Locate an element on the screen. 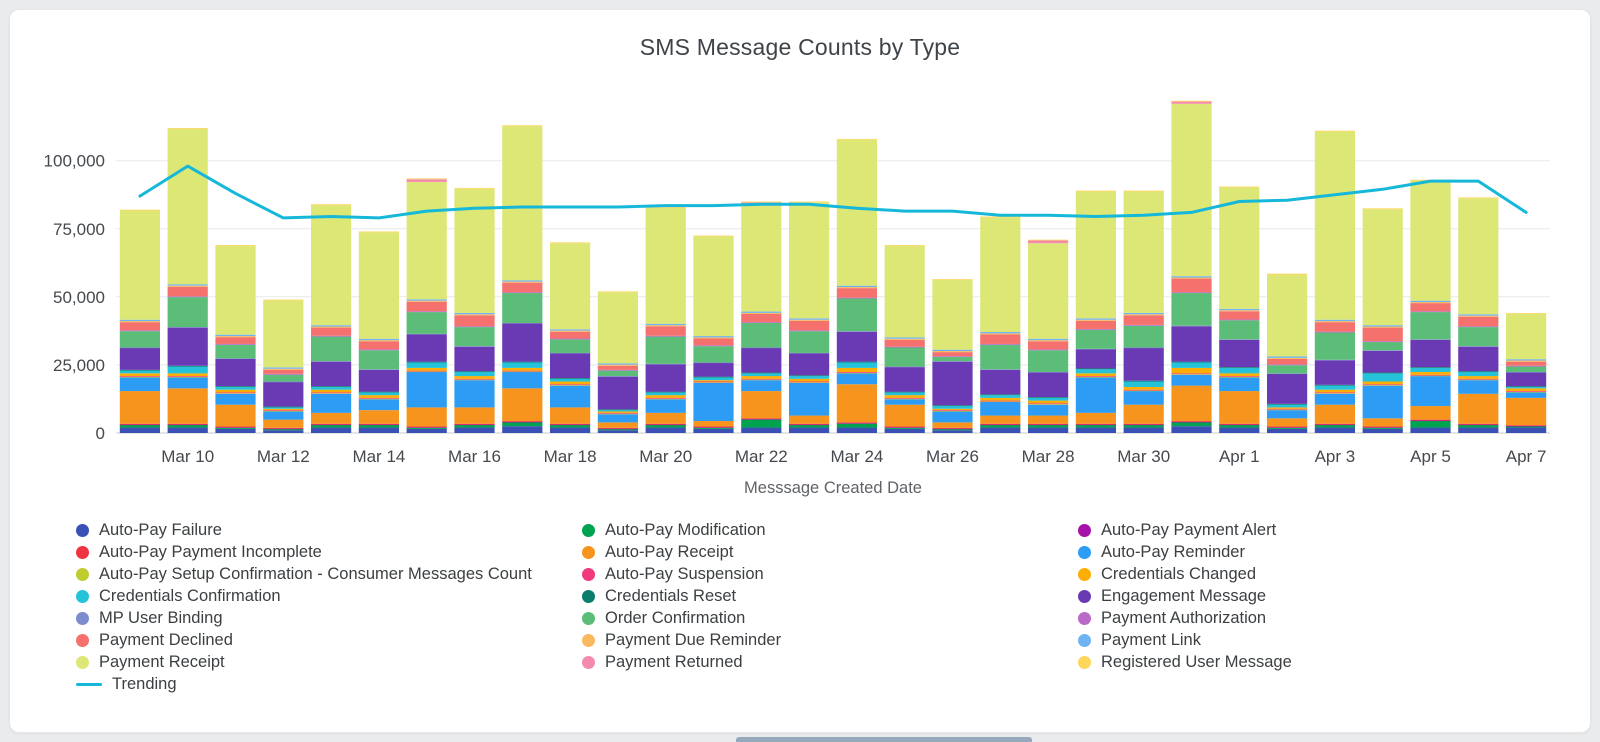 The height and width of the screenshot is (742, 1600). legend-item: Auto-Pay Modification is located at coordinates (830, 530).